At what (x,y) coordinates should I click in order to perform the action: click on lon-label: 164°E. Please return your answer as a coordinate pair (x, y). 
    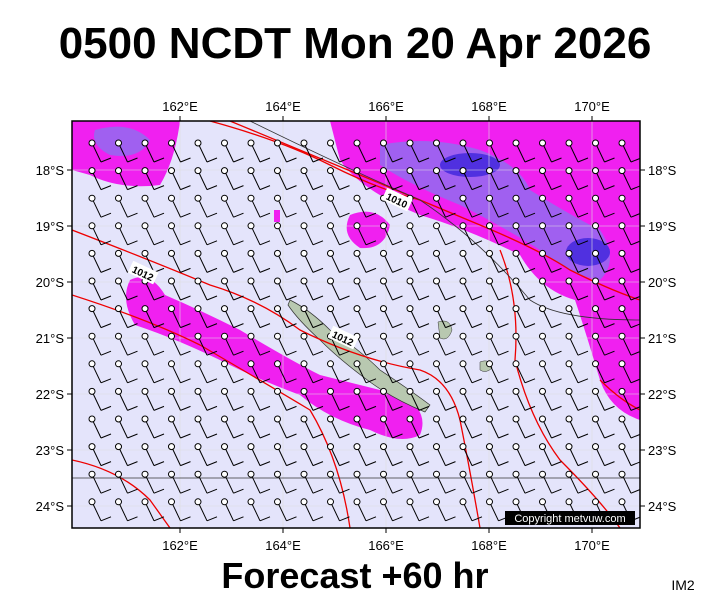
    Looking at the image, I should click on (283, 106).